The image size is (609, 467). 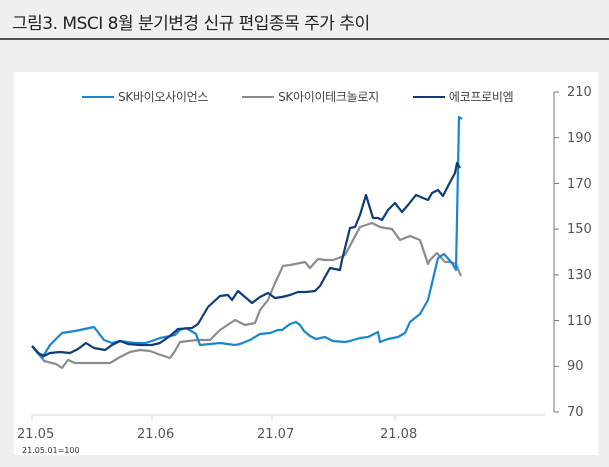 What do you see at coordinates (51, 450) in the screenshot?
I see `base-note: 21.05.01=100` at bounding box center [51, 450].